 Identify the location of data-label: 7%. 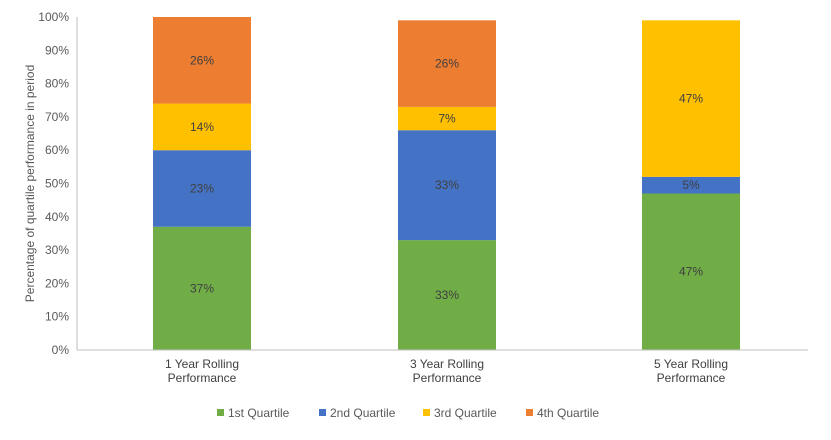
(447, 119).